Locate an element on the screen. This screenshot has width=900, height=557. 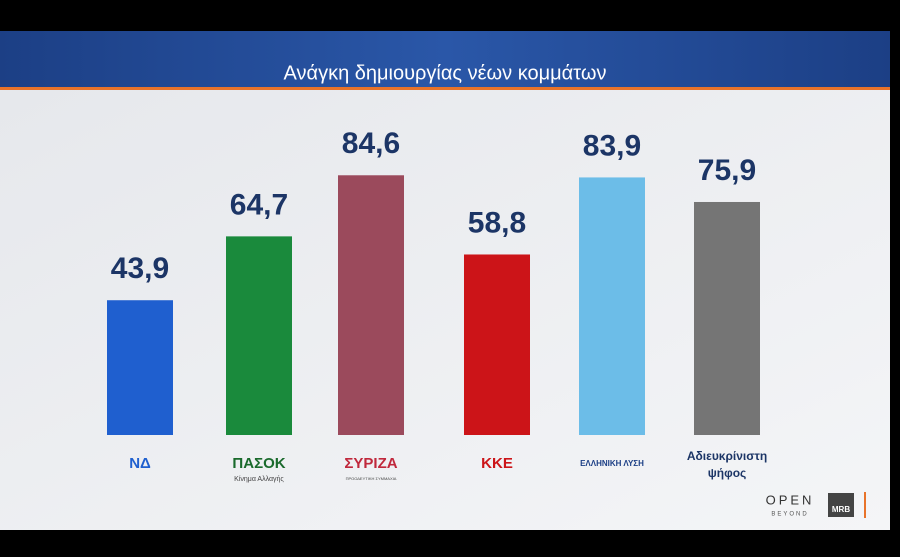
x-tick-label: ΠΑΣΟΚ is located at coordinates (258, 463).